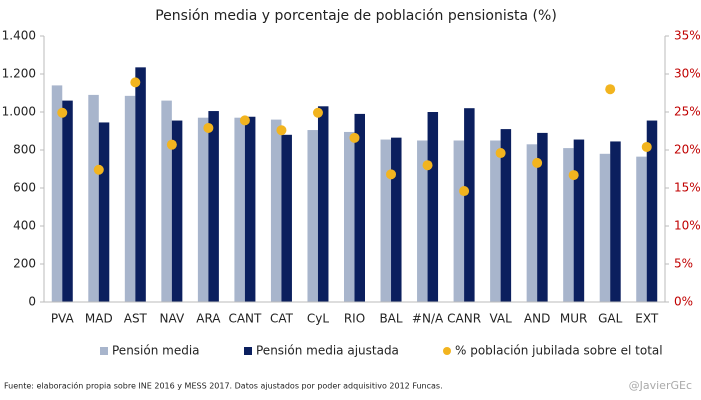  I want to click on x-tick-label: NAV, so click(172, 319).